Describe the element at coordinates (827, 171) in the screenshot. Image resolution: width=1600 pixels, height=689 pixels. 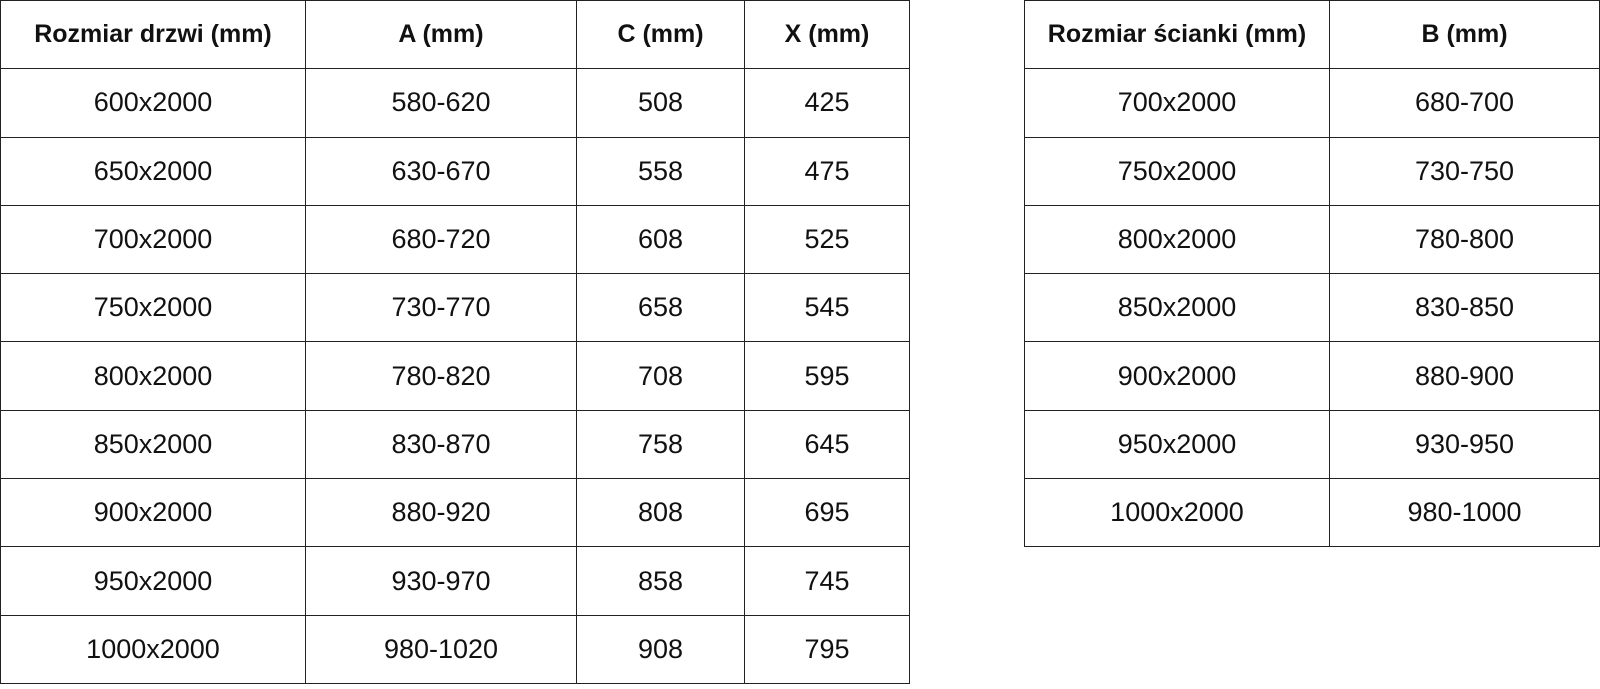
I see `table-cell: 475` at that location.